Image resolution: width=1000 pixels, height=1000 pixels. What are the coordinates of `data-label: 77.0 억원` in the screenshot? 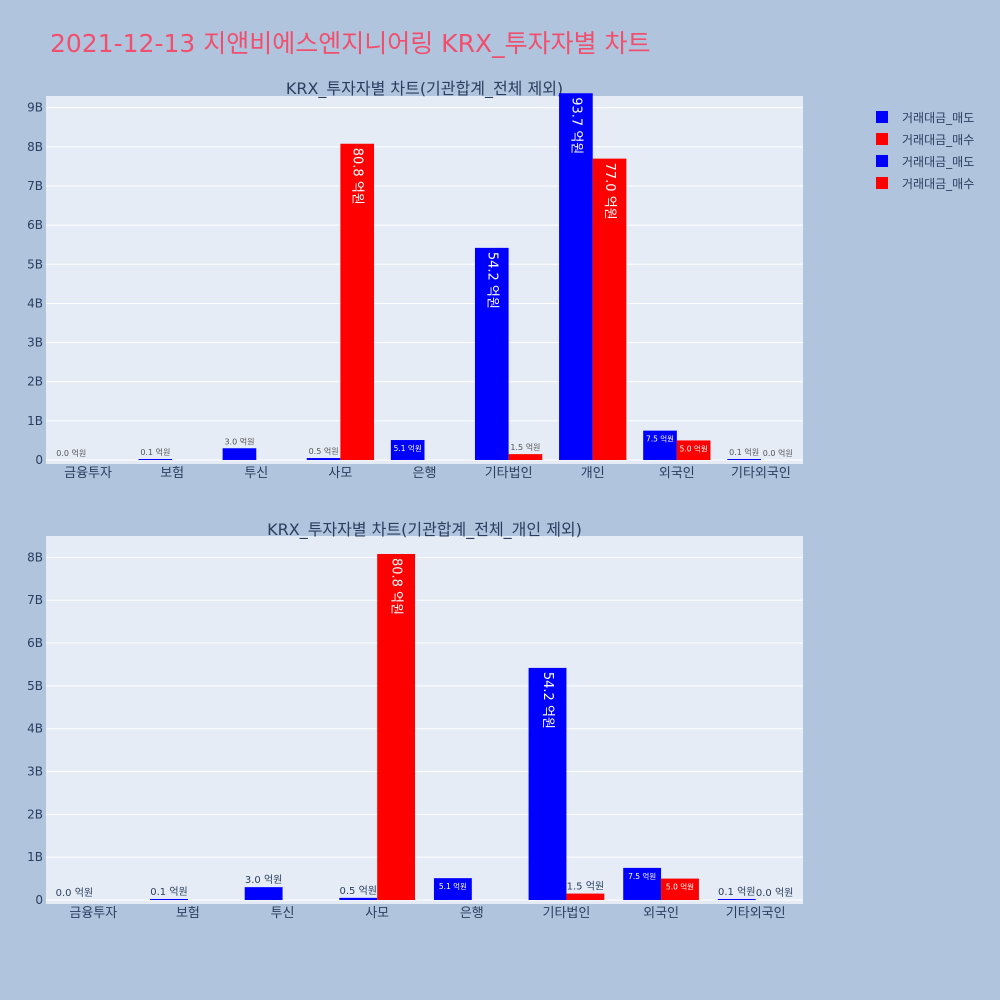 It's located at (609, 191).